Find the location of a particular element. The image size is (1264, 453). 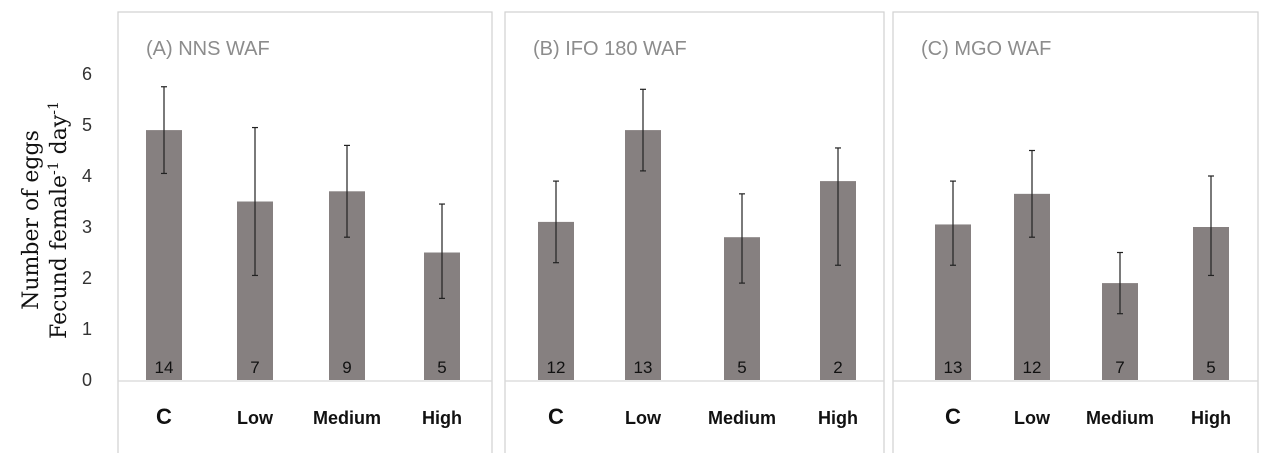

bar is located at coordinates (643, 255).